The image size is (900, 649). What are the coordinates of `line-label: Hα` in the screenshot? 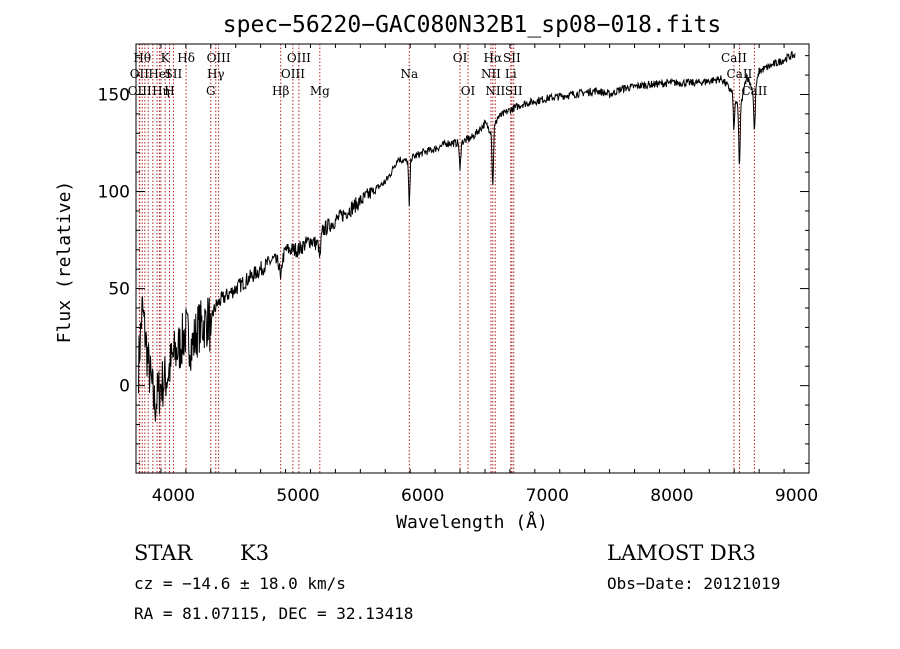 It's located at (493, 58).